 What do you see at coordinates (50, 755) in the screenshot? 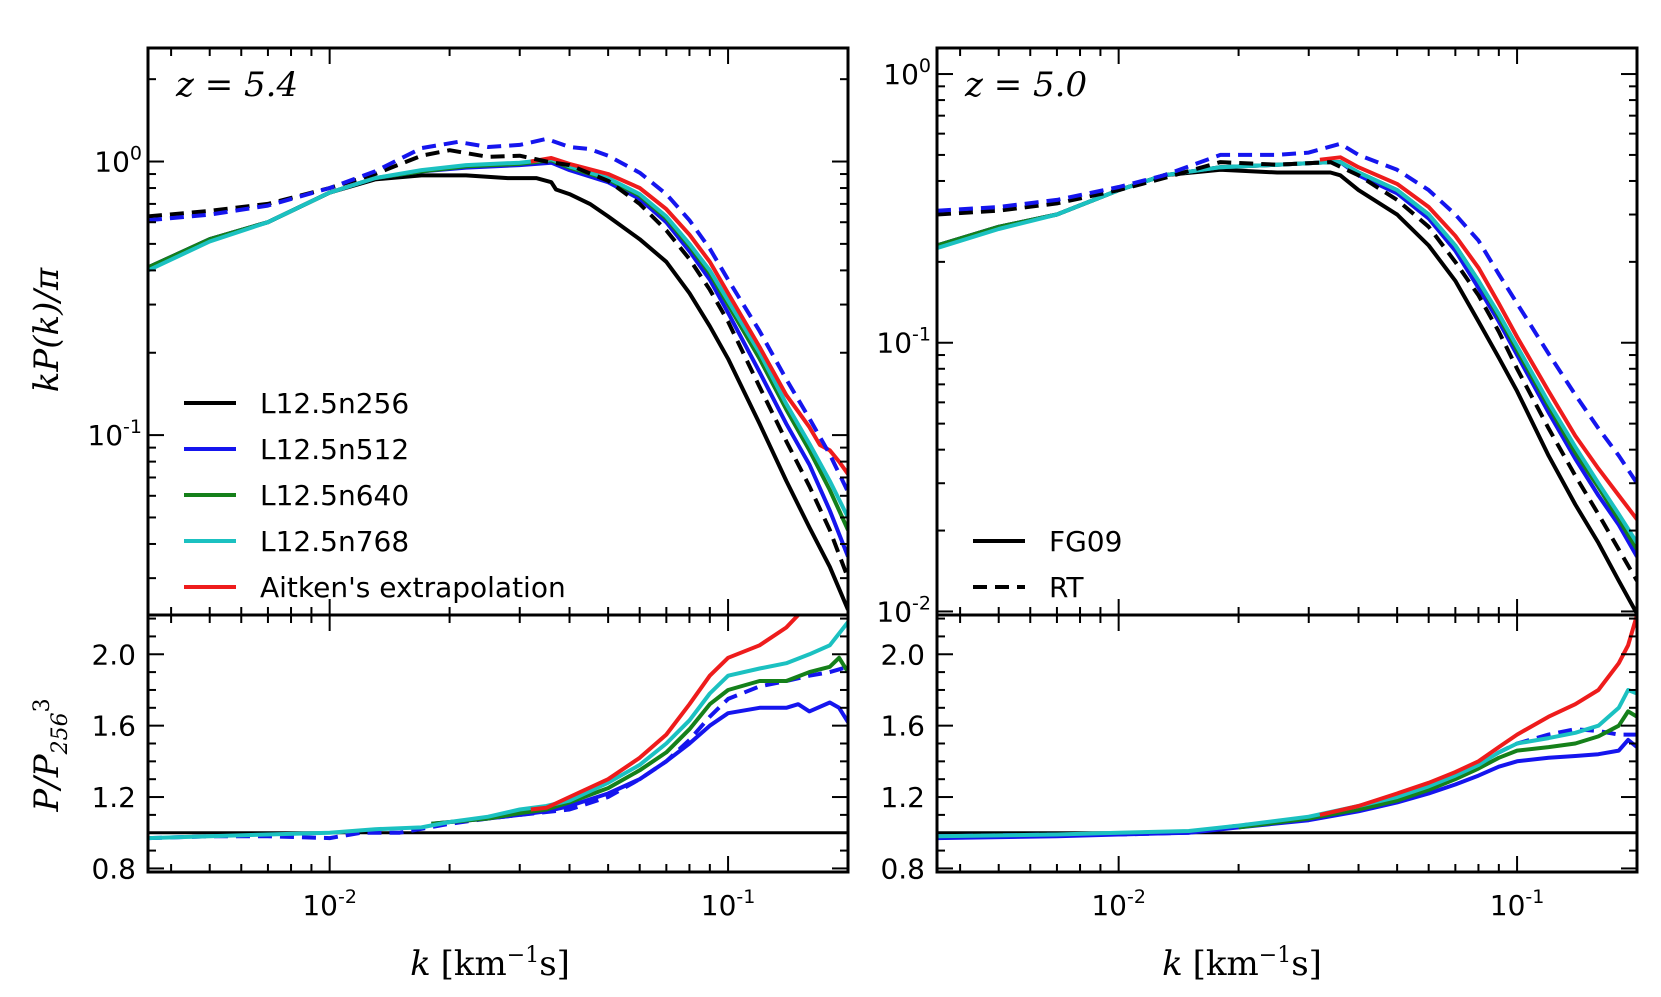
I see `lower-y-axis-label: P/P2563` at bounding box center [50, 755].